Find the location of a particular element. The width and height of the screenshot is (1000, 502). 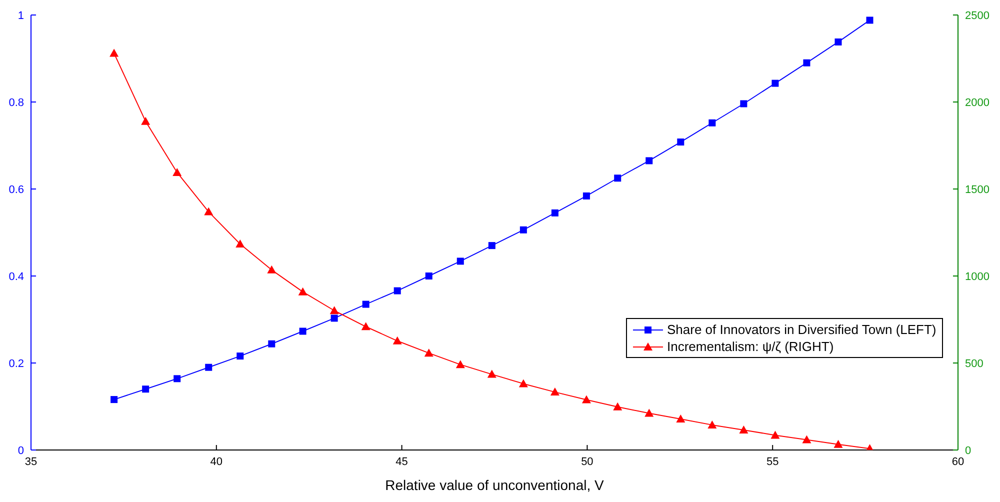

y2-tick-label: 1000 is located at coordinates (977, 276).